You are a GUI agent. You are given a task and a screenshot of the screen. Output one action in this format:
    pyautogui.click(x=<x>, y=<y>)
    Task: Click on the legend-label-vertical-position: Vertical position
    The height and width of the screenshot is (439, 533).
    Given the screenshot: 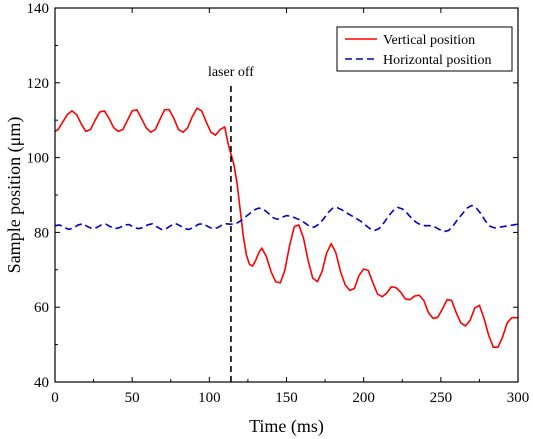 What is the action you would take?
    pyautogui.click(x=429, y=40)
    